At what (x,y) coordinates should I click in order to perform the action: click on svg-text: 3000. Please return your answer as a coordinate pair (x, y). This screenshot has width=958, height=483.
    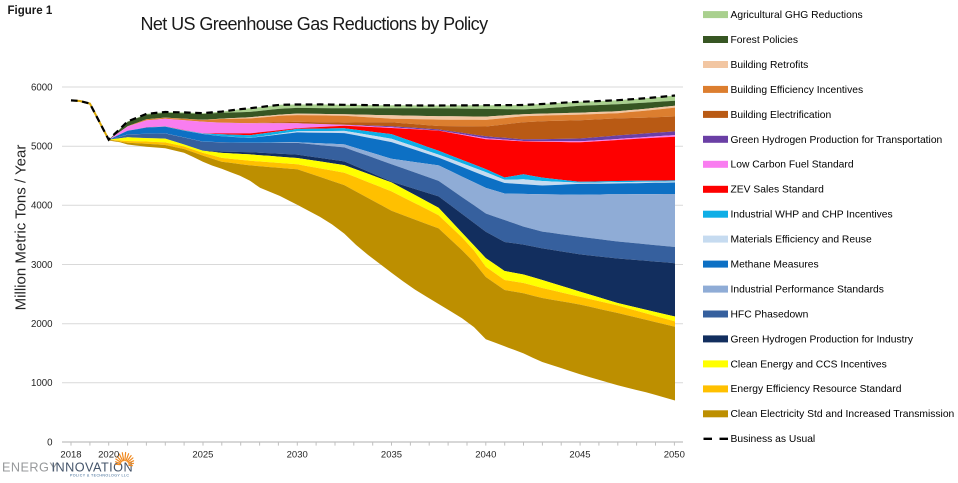
    Looking at the image, I should click on (42, 265).